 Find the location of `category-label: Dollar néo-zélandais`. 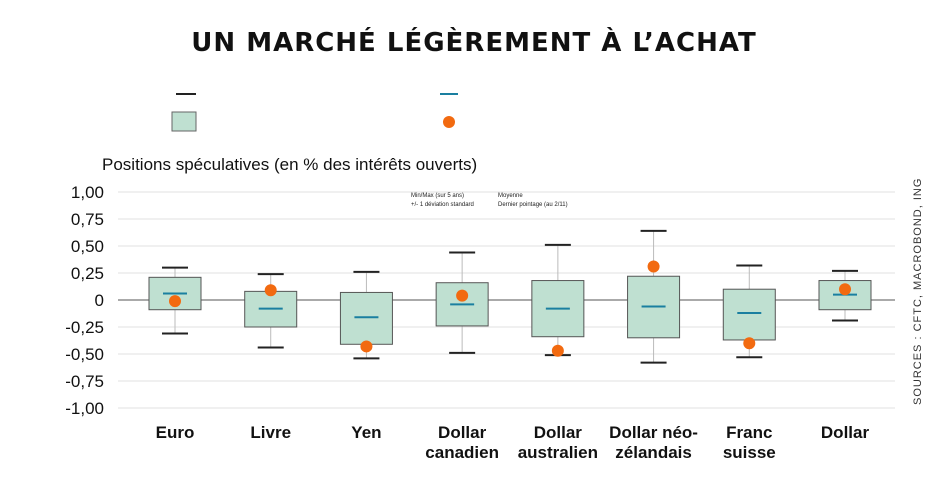

category-label: Dollar néo-zélandais is located at coordinates (653, 442).